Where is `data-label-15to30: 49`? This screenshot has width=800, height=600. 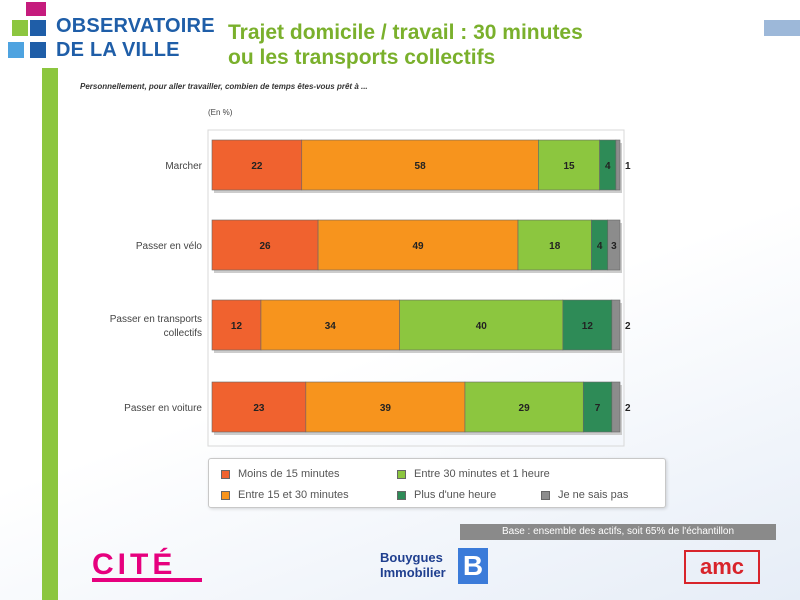 data-label-15to30: 49 is located at coordinates (418, 246).